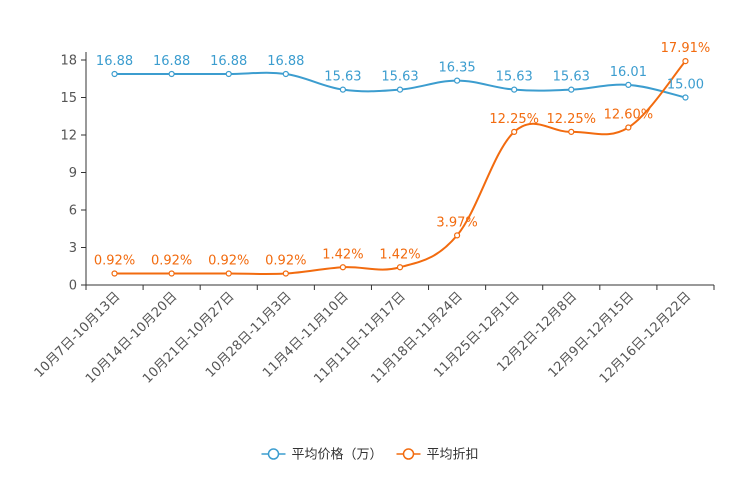 This screenshot has width=744, height=496. I want to click on legend-item-1: 平均折扣, so click(437, 455).